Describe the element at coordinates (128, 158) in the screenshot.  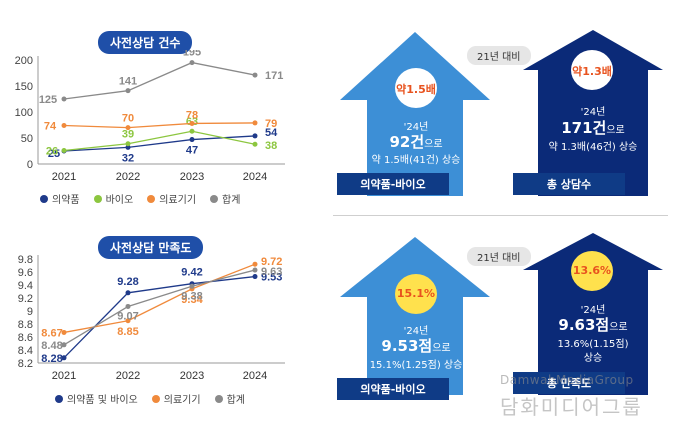
I see `data-label: 32` at that location.